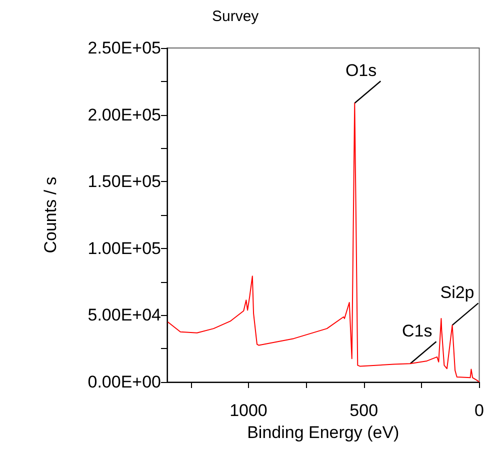  I want to click on y-tick-label: 5.00E+04, so click(124, 315).